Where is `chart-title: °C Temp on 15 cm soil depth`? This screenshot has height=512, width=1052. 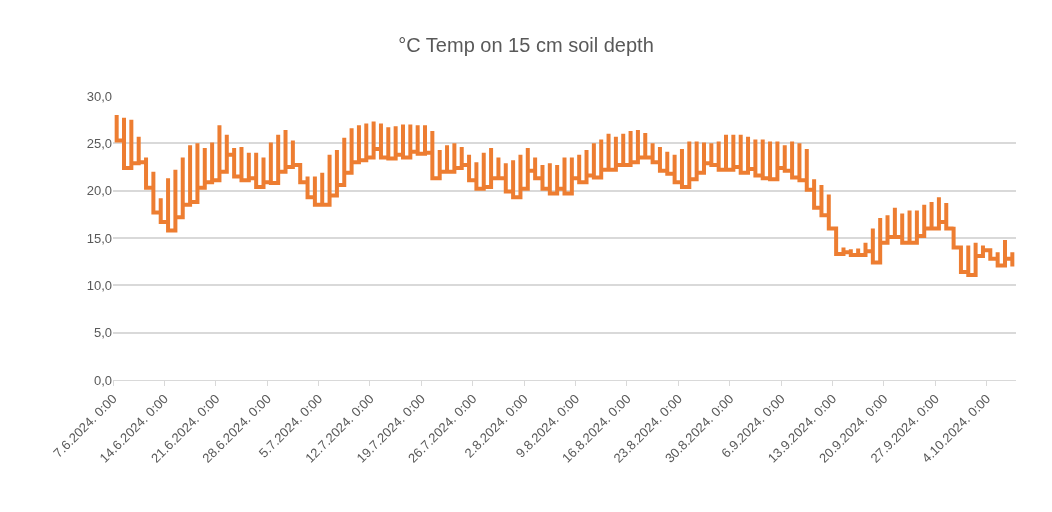 chart-title: °C Temp on 15 cm soil depth is located at coordinates (526, 45).